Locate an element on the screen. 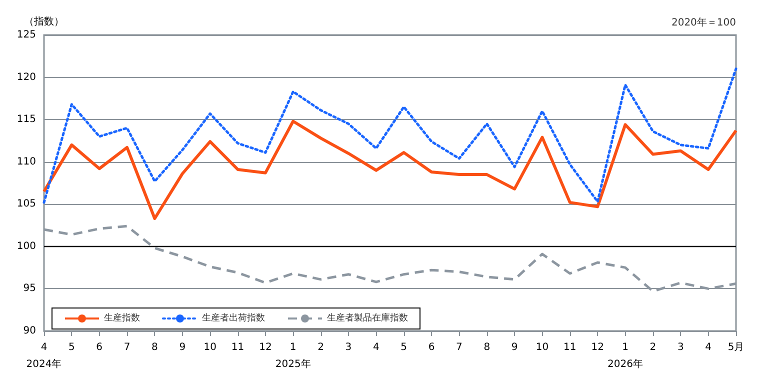 The height and width of the screenshot is (373, 772). y-tick-label: 110 is located at coordinates (26, 162).